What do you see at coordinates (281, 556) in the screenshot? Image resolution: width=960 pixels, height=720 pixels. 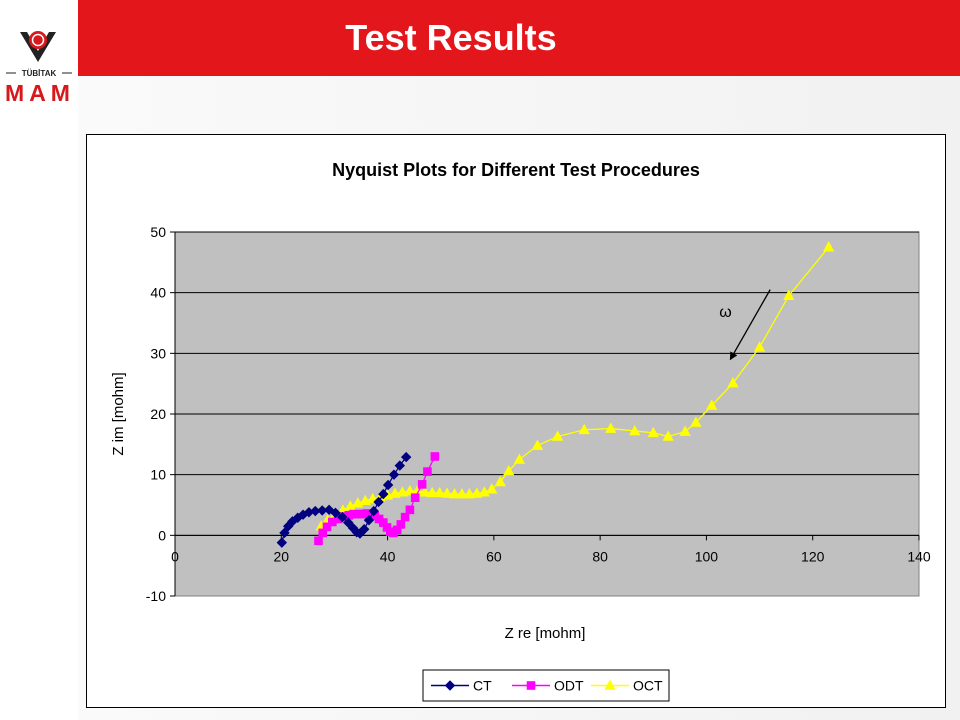 I see `x-tick-label: 20` at bounding box center [281, 556].